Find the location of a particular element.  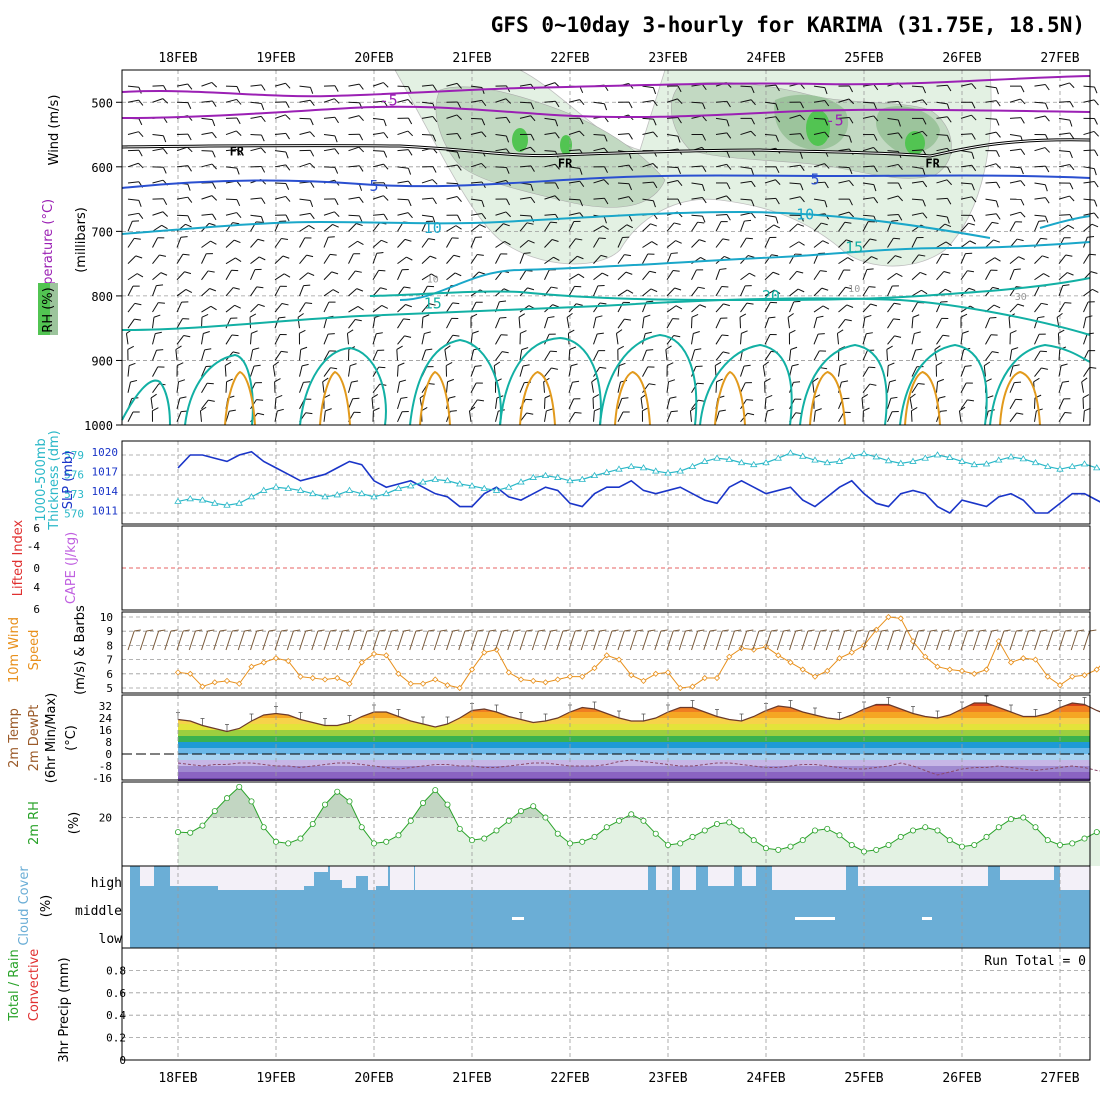

isotherm-20-loop is located at coordinates (1040, 384).